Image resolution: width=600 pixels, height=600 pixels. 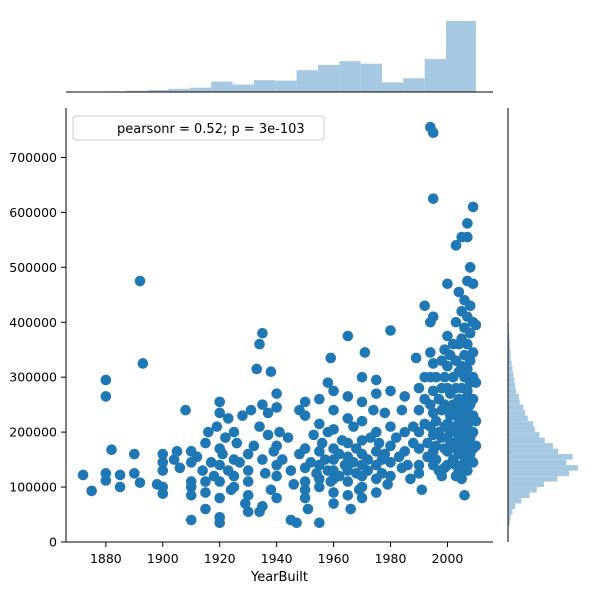 What do you see at coordinates (33, 157) in the screenshot?
I see `y-tick-label: 700000` at bounding box center [33, 157].